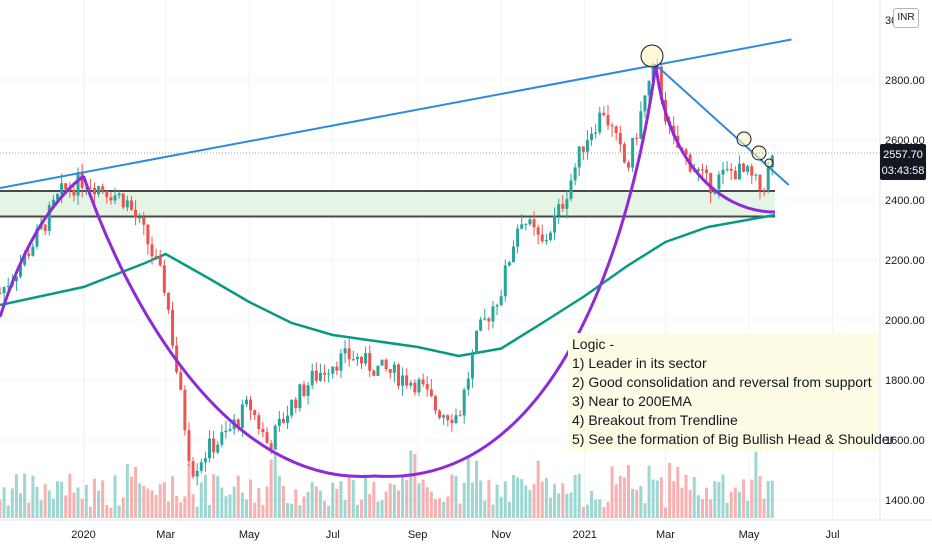  Describe the element at coordinates (387, 204) in the screenshot. I see `support-lines` at that location.